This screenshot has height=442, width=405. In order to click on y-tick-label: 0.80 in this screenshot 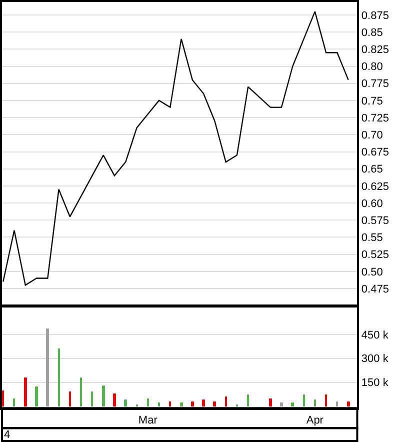, I will do `click(372, 67)`.